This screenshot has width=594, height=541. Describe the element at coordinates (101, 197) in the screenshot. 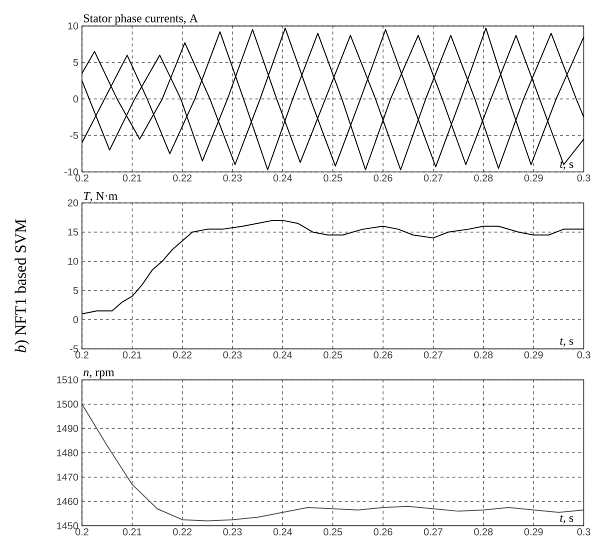

I see `y-axis-title: T, N·m` at that location.